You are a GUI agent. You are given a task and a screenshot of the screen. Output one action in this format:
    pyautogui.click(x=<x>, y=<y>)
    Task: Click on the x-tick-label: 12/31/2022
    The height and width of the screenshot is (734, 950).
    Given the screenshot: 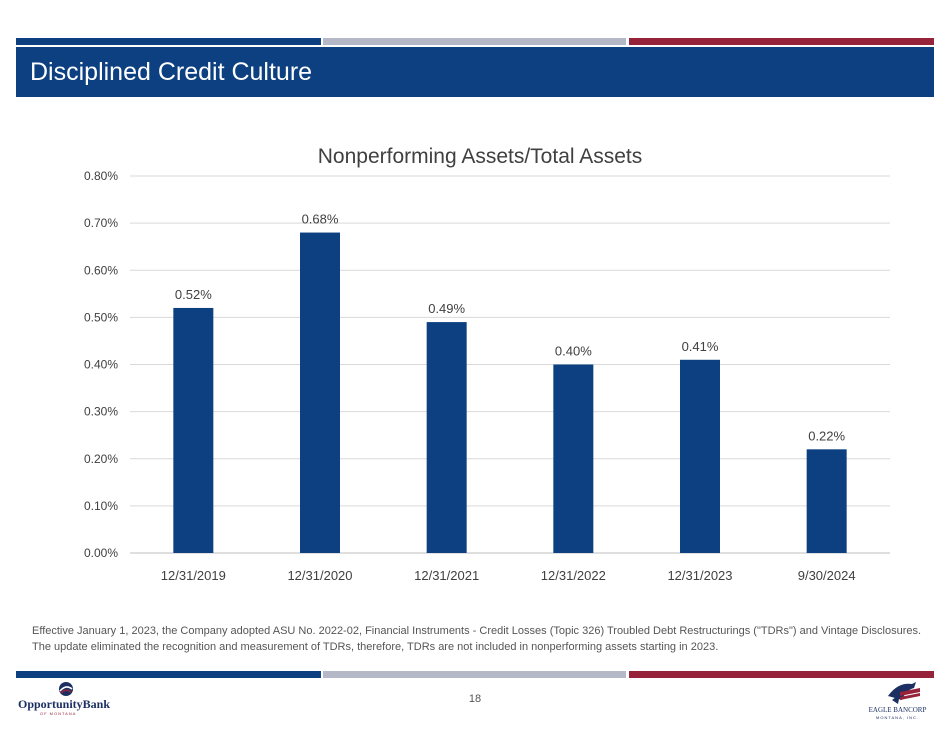 What is the action you would take?
    pyautogui.click(x=573, y=575)
    